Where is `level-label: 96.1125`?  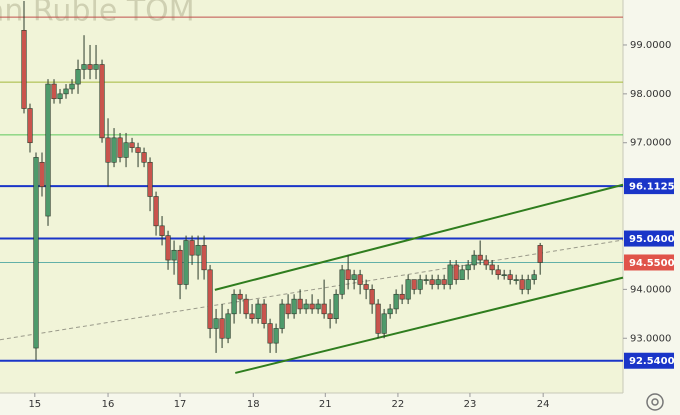
level-label: 96.1125 is located at coordinates (652, 187).